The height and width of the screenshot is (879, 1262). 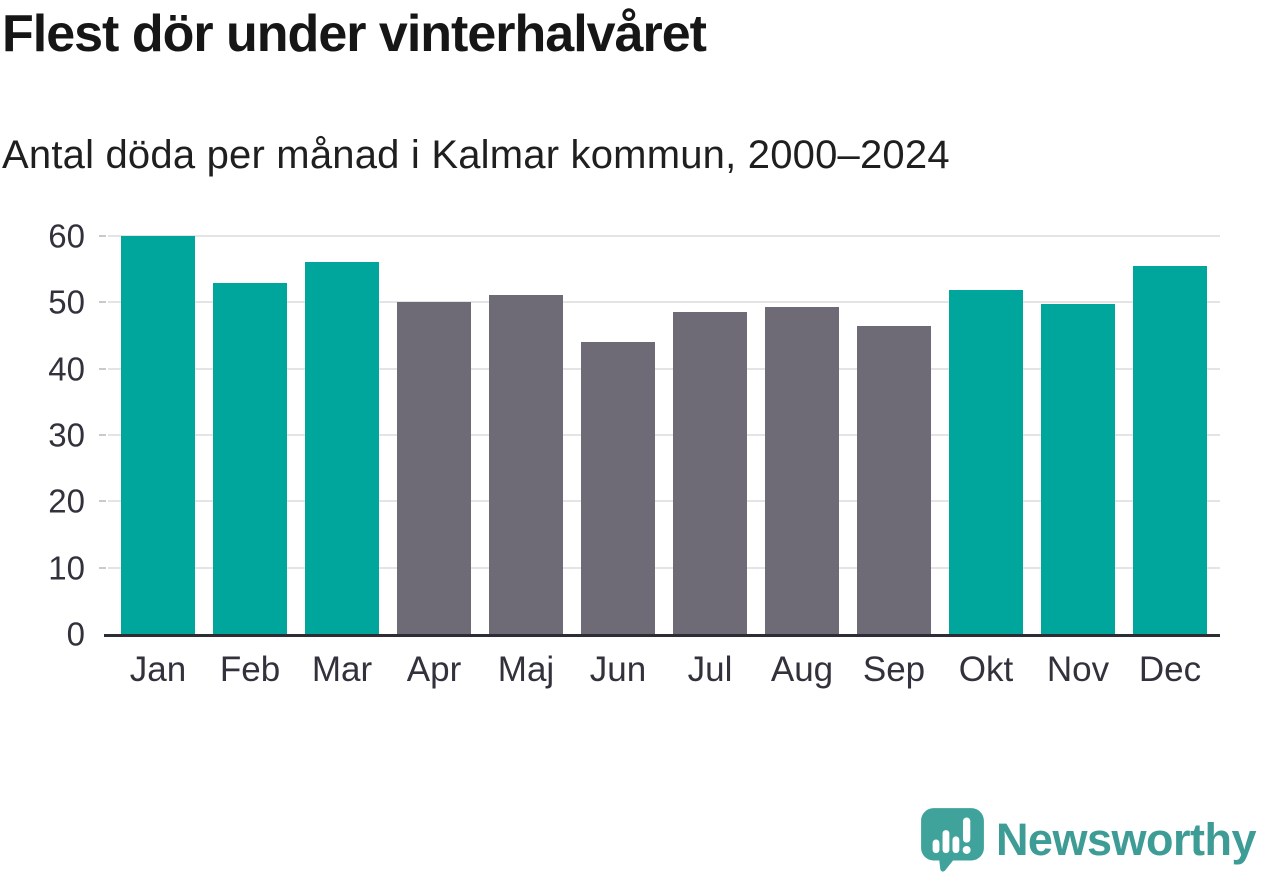 What do you see at coordinates (250, 669) in the screenshot?
I see `x-tick-label-feb: Feb` at bounding box center [250, 669].